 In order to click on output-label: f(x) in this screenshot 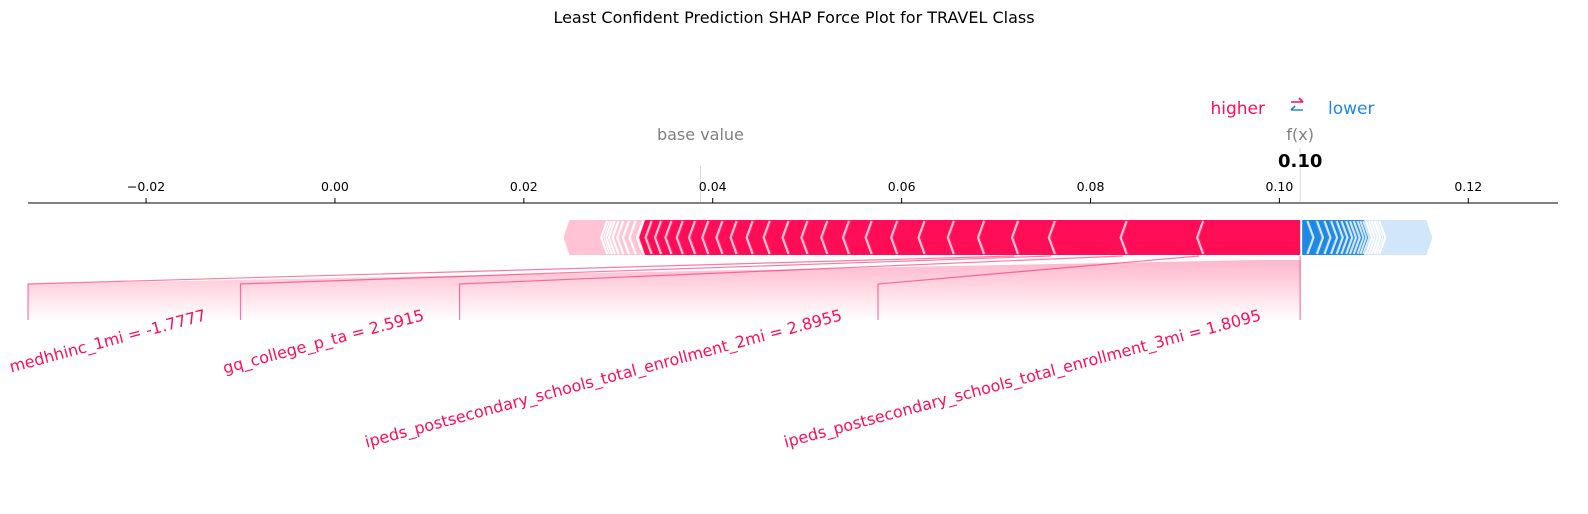, I will do `click(1300, 134)`.